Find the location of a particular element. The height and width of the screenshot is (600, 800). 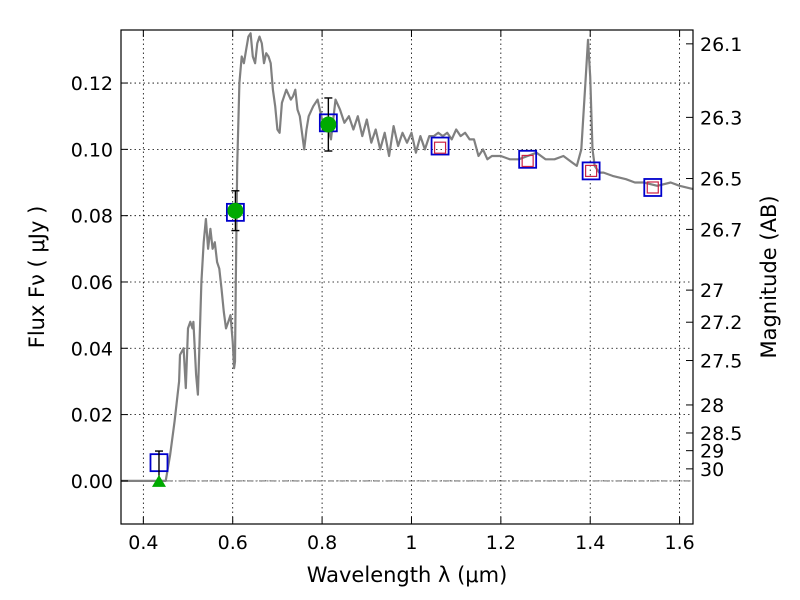

x-tick-label: 1.2 is located at coordinates (501, 543).